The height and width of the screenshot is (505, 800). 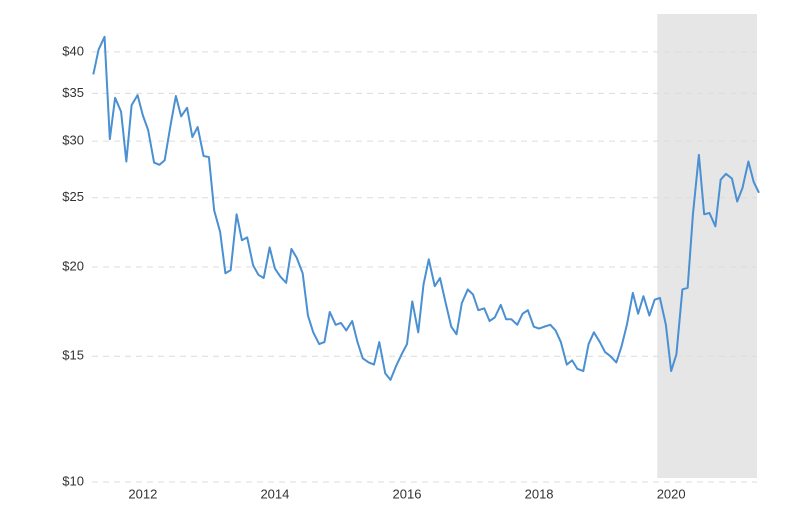 What do you see at coordinates (73, 265) in the screenshot?
I see `y-tick-label: $20` at bounding box center [73, 265].